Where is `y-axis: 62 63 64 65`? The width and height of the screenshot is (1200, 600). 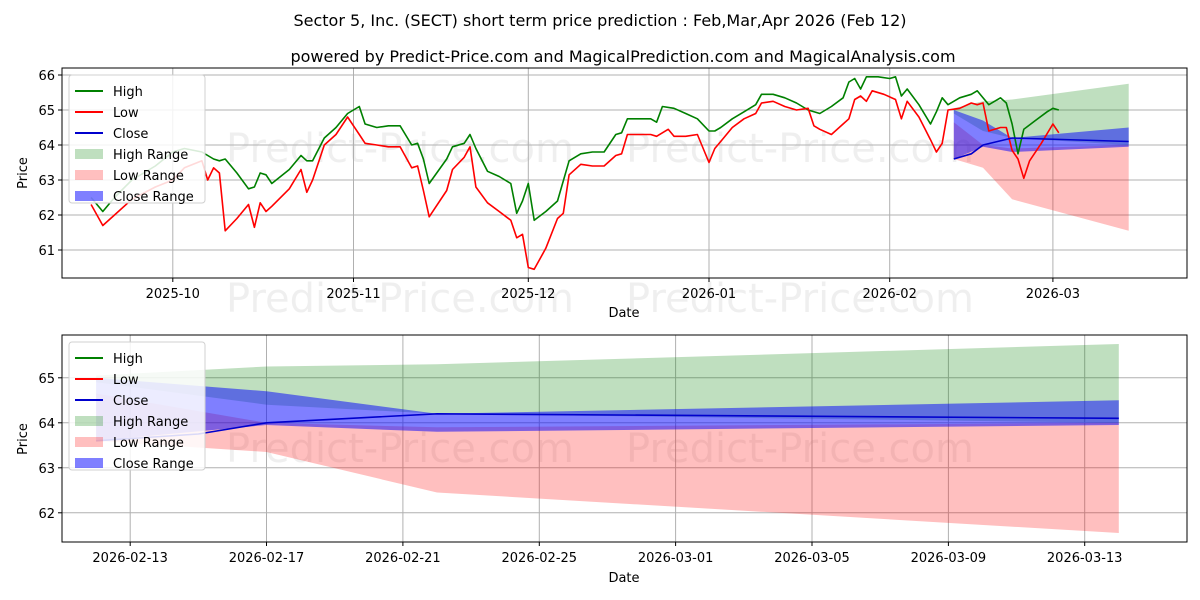
y-axis: 62 63 64 65 is located at coordinates (50, 447).